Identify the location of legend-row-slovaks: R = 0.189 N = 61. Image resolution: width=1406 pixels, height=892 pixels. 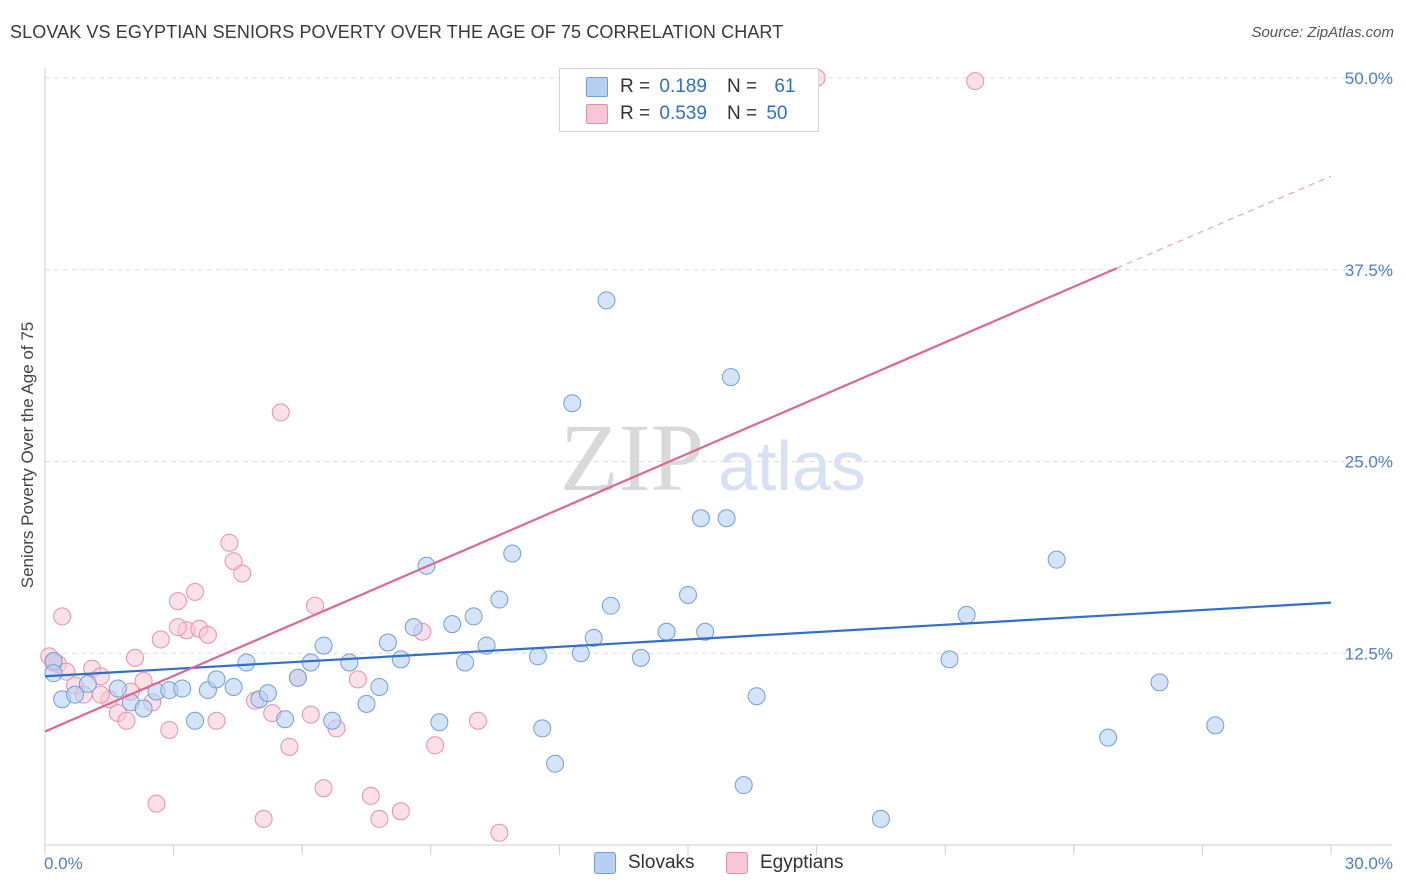
(690, 87).